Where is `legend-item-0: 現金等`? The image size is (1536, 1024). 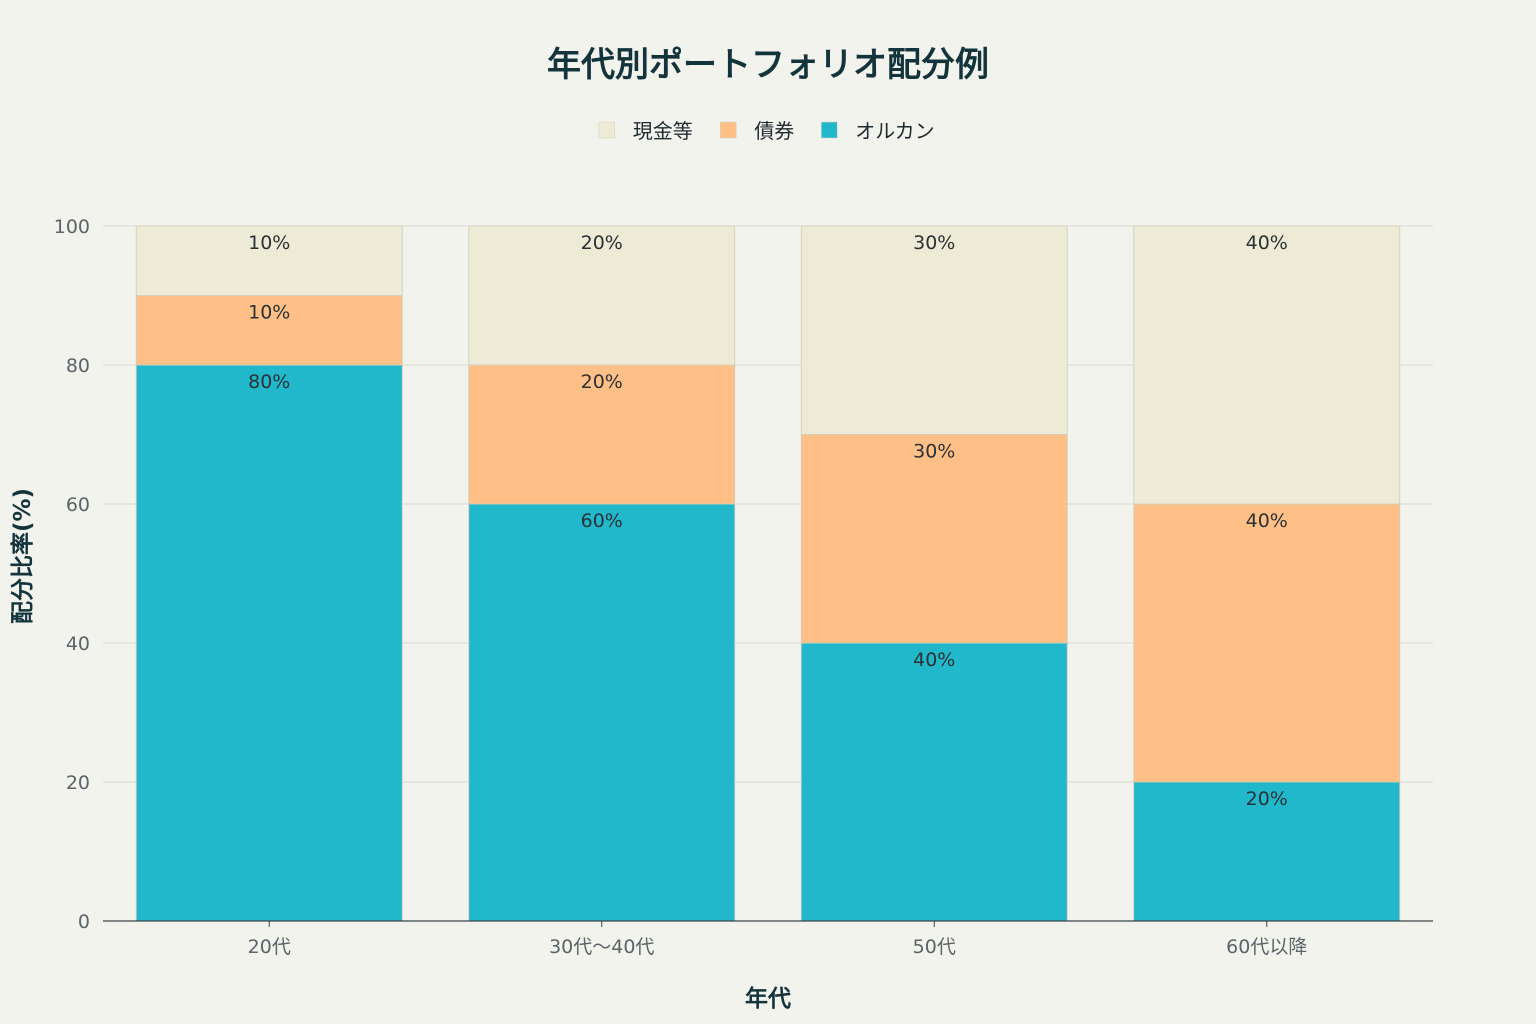
legend-item-0: 現金等 is located at coordinates (645, 131).